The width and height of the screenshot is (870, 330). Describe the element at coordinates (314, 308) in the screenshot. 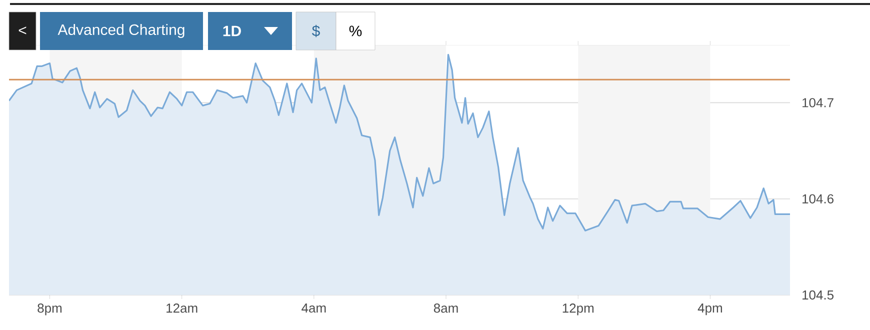

I see `x-tick-label: 4am` at that location.